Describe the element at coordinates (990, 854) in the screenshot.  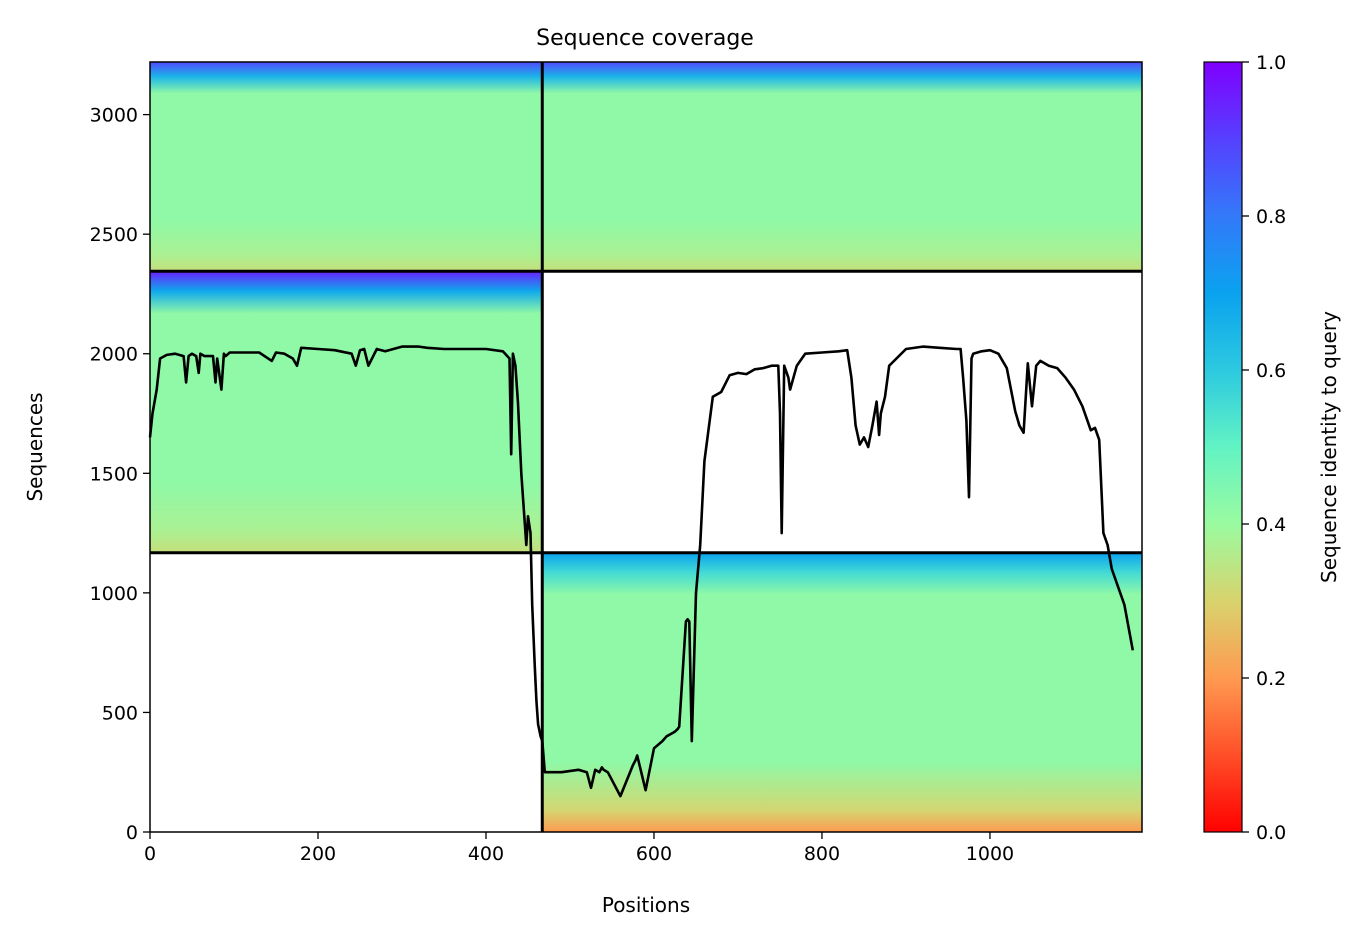
I see `x-tick-label: 1000` at that location.